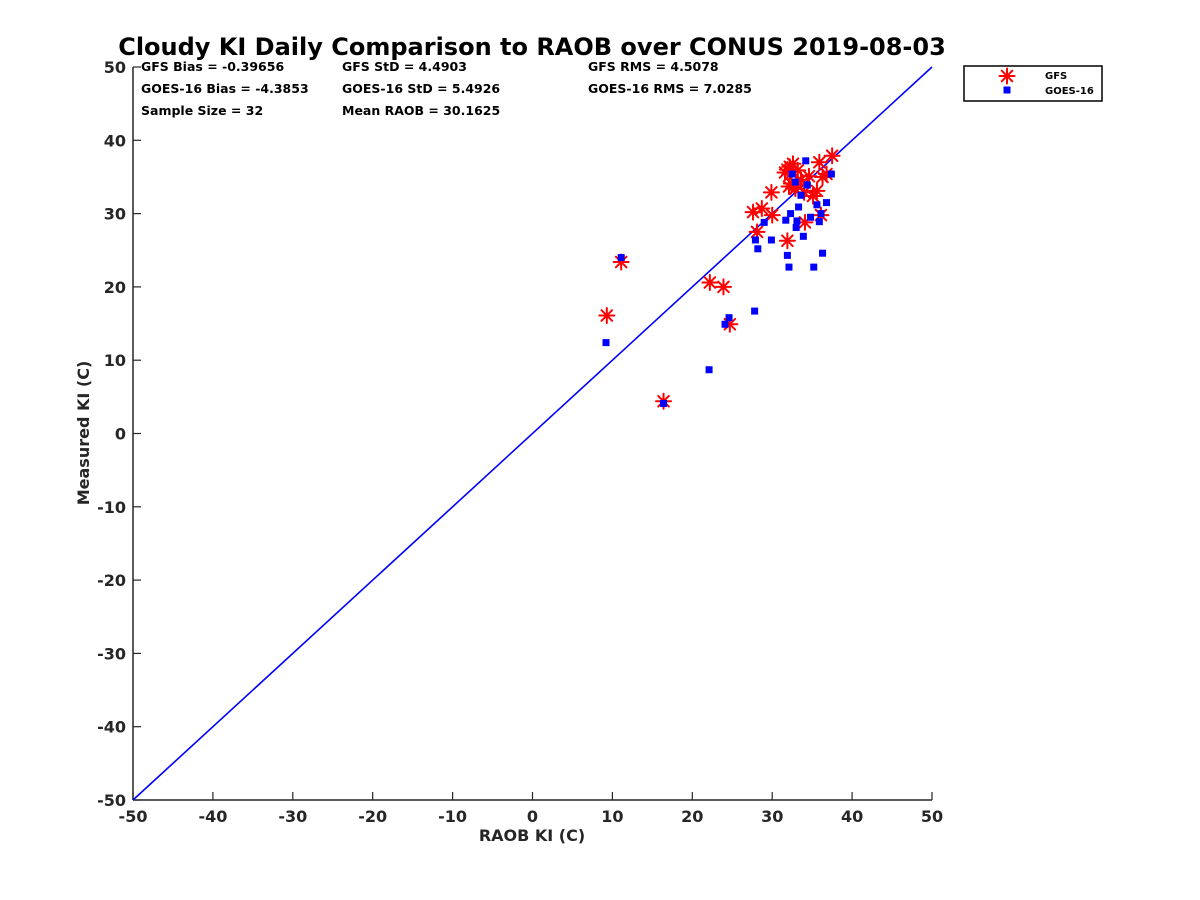 The image size is (1200, 900). Describe the element at coordinates (532, 816) in the screenshot. I see `x-tick-label: 0` at that location.